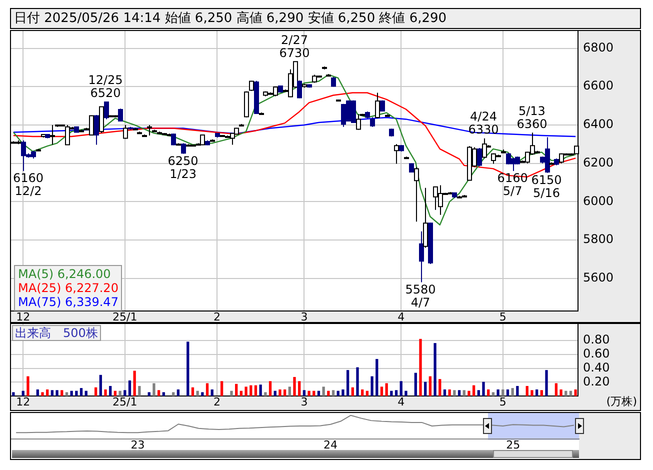  Describe the element at coordinates (401, 401) in the screenshot. I see `x-tick-label: 4` at that location.